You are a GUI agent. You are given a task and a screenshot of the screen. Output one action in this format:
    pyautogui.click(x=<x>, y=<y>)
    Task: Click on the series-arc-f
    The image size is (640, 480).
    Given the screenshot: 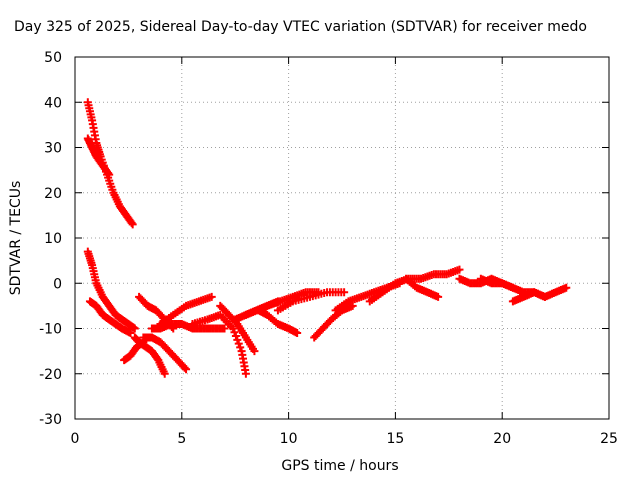 What is the action you would take?
    pyautogui.click(x=165, y=353)
    